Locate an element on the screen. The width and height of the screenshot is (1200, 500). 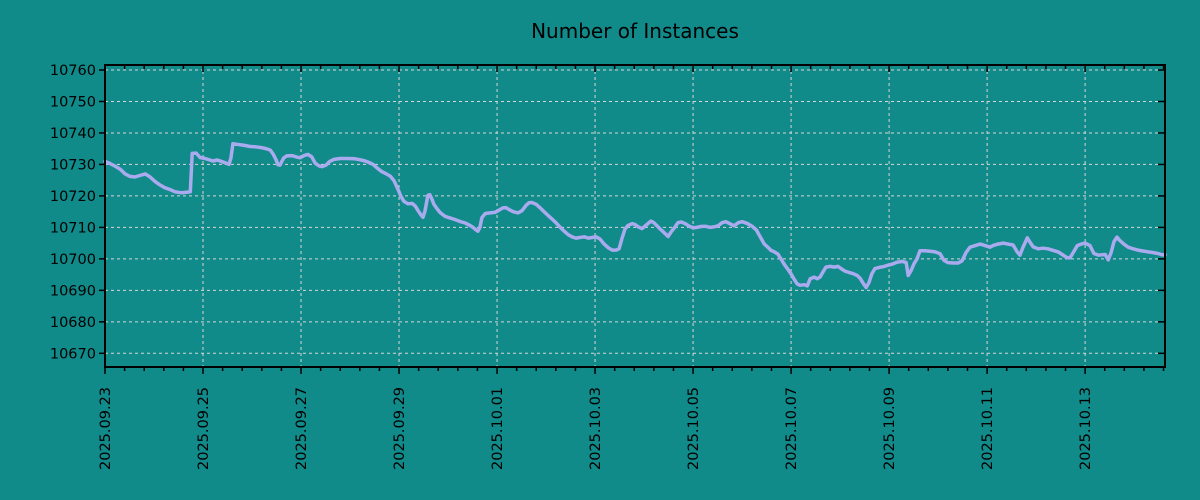
x-tick-label: 2025.10.13 is located at coordinates (1086, 428).